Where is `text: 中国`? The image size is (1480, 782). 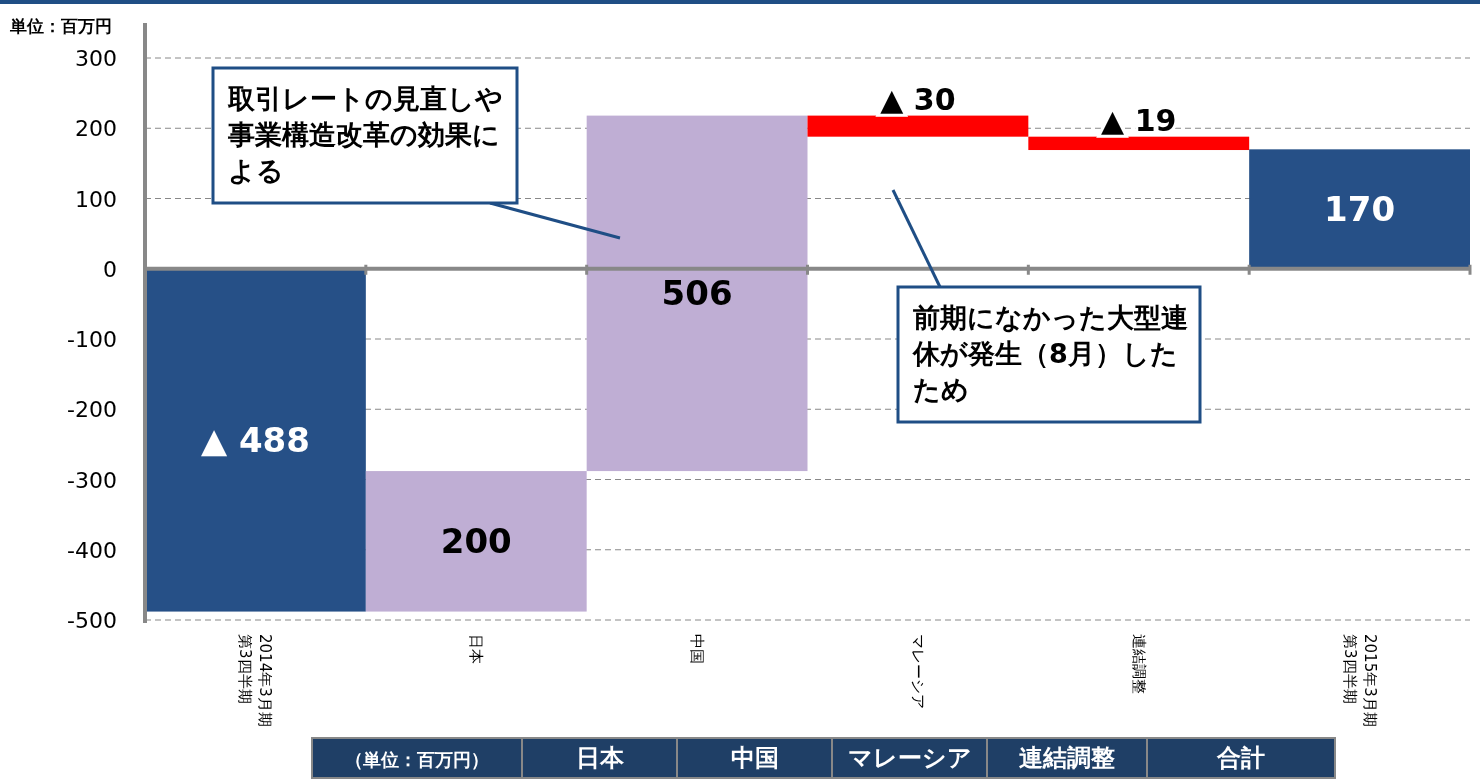
text: 中国 is located at coordinates (754, 758).